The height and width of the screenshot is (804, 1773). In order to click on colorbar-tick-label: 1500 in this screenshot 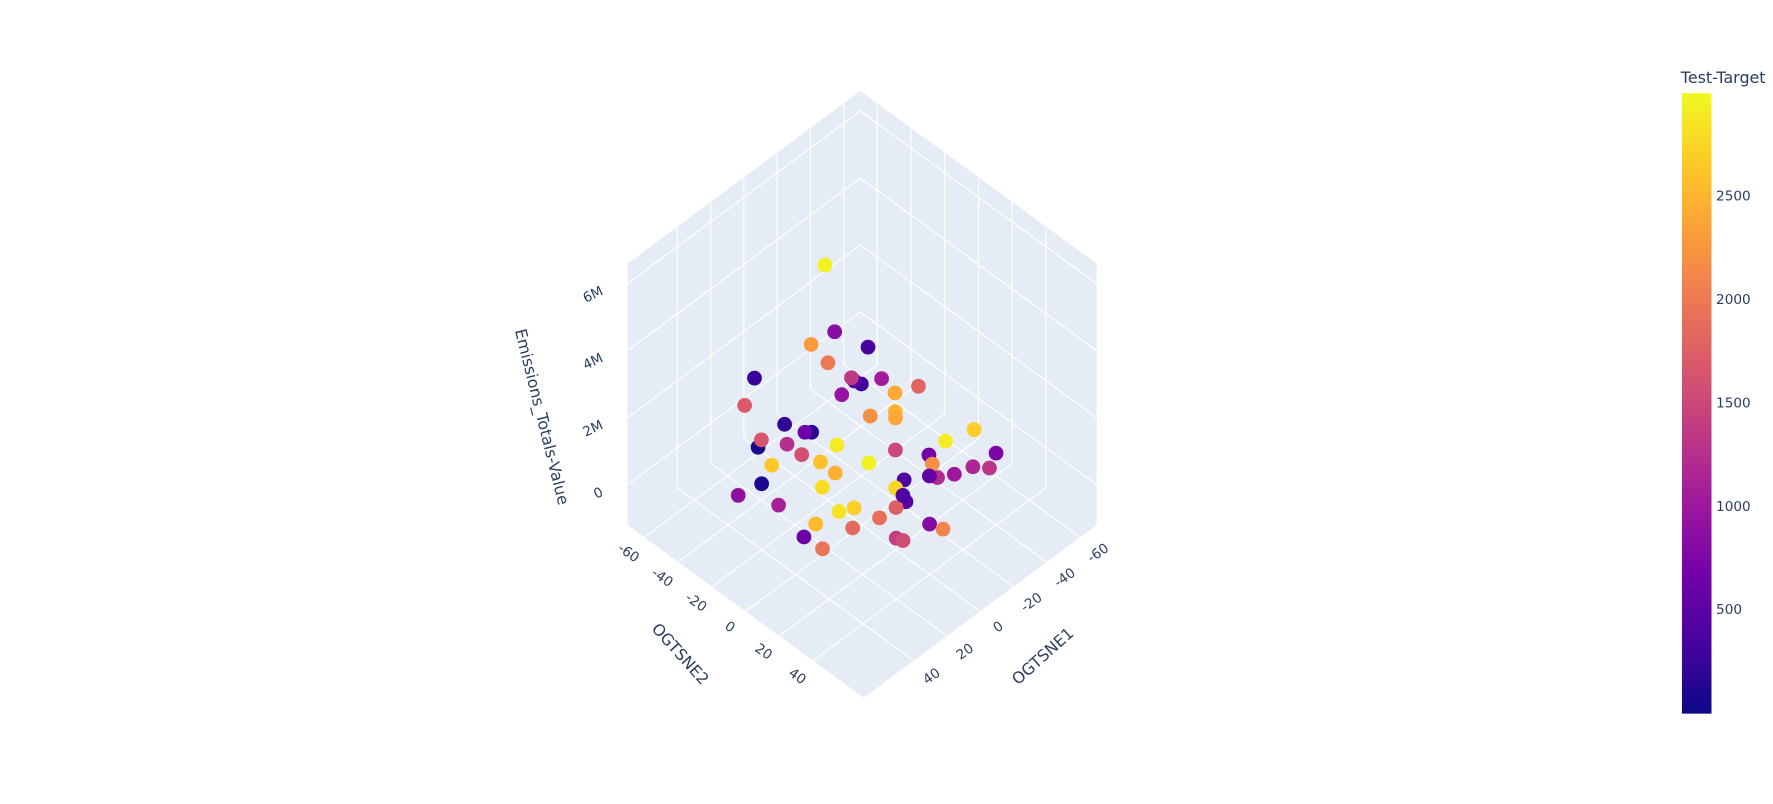, I will do `click(1733, 403)`.